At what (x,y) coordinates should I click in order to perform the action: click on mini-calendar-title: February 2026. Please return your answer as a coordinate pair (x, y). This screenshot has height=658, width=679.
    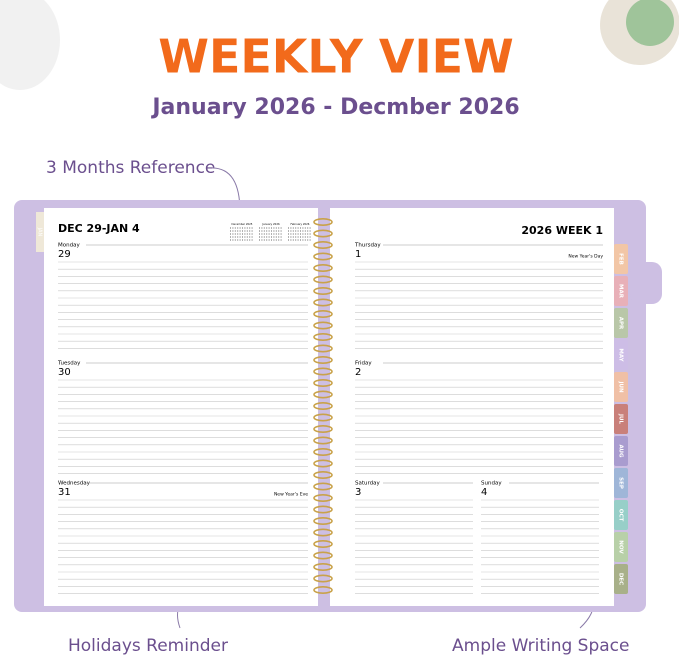
    Looking at the image, I should click on (300, 224).